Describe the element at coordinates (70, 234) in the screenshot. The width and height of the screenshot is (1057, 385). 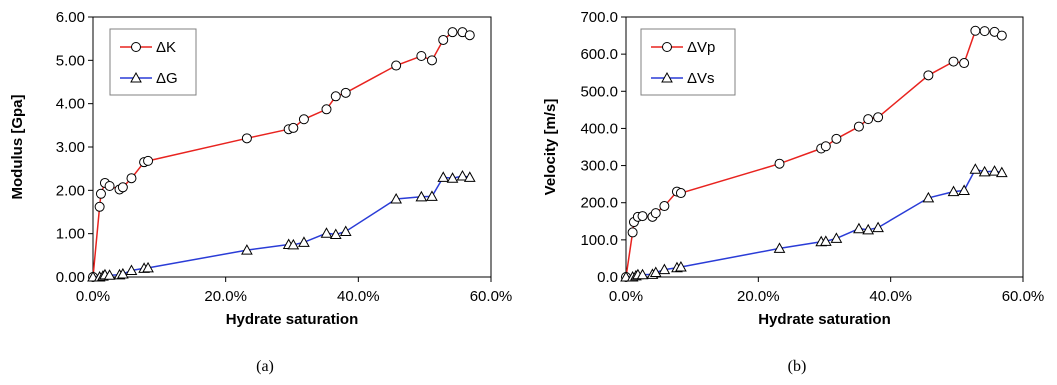
I see `y-tick-label: 1.00` at that location.